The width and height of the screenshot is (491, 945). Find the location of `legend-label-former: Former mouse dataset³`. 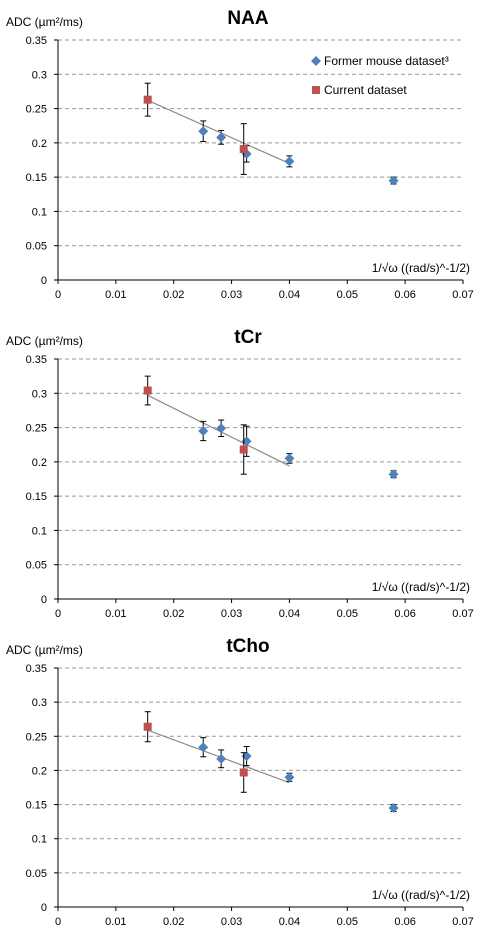

legend-label-former: Former mouse dataset³ is located at coordinates (386, 61).